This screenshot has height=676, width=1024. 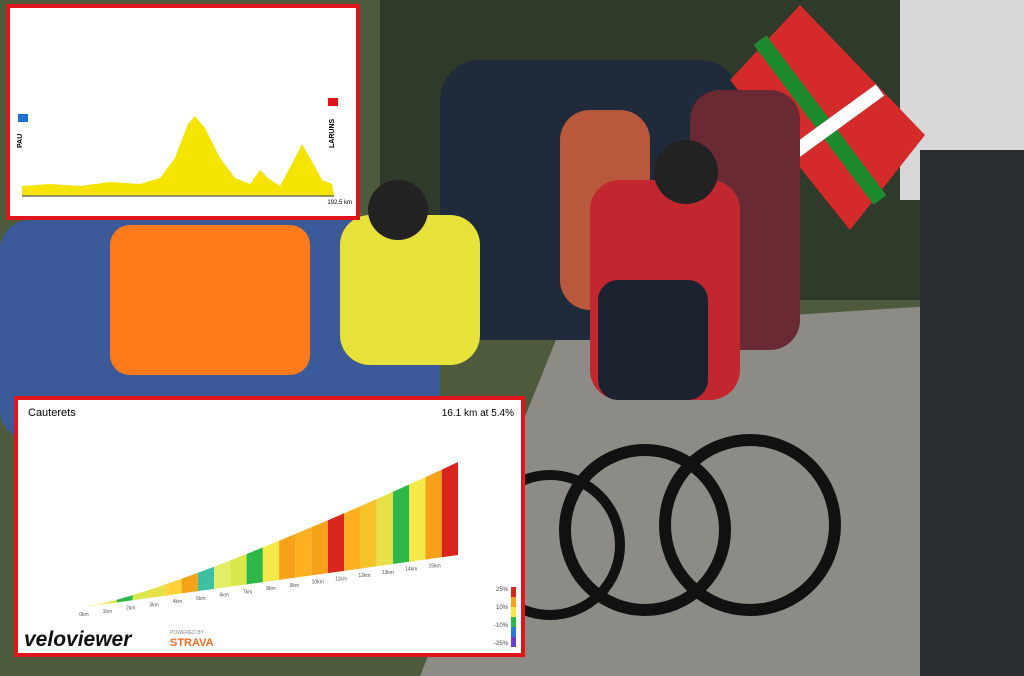 What do you see at coordinates (224, 596) in the screenshot?
I see `km-label: 6km` at bounding box center [224, 596].